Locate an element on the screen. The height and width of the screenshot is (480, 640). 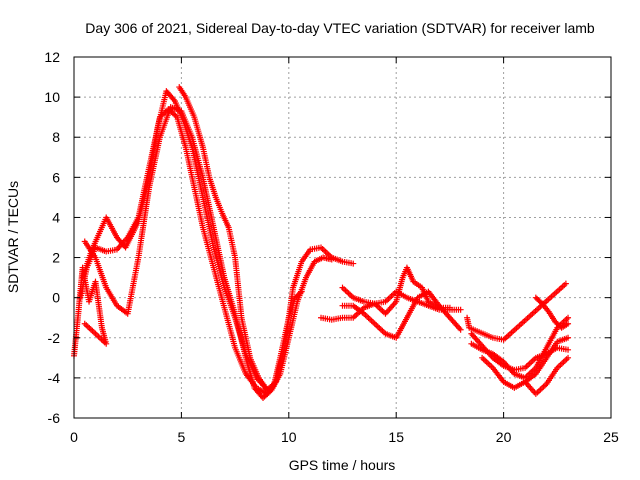
y-tick-label: -4 is located at coordinates (54, 378).